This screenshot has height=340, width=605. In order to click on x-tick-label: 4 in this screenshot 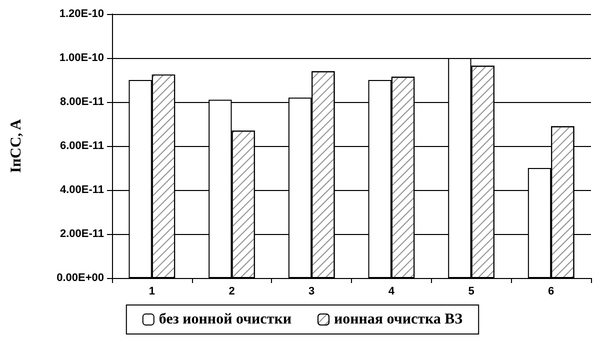, I will do `click(392, 292)`.